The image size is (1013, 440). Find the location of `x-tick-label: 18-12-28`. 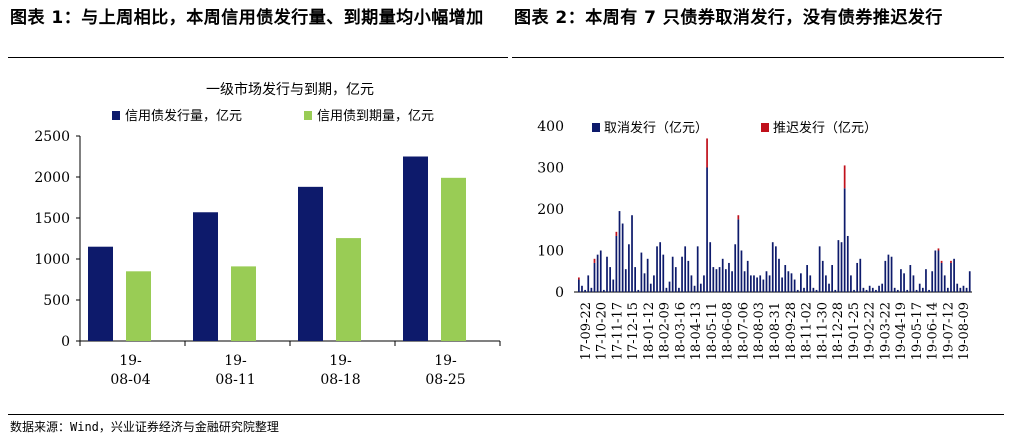

x-tick-label: 18-12-28 is located at coordinates (838, 331).